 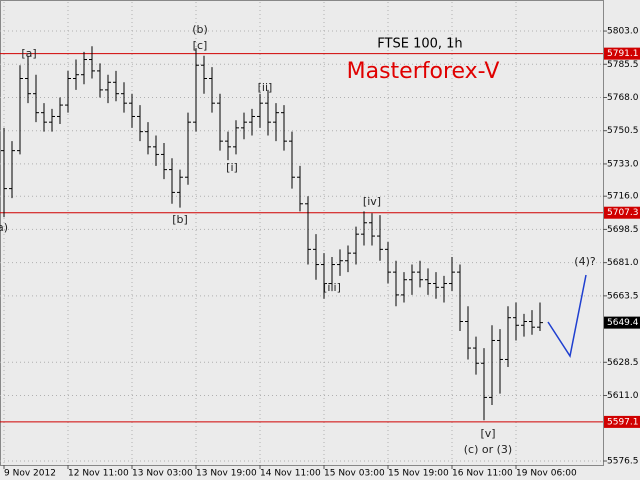 I want to click on annotation: [v], so click(x=487, y=433).